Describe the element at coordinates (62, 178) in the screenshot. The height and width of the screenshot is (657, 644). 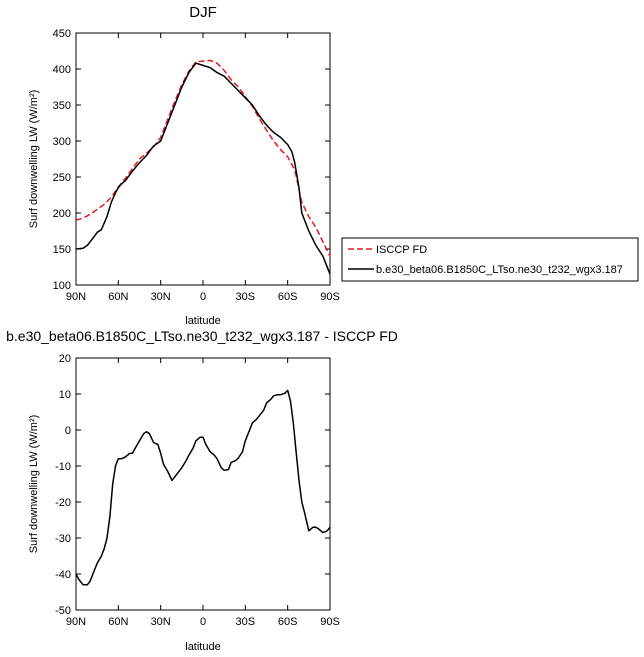
I see `y-tick-label: 250` at that location.